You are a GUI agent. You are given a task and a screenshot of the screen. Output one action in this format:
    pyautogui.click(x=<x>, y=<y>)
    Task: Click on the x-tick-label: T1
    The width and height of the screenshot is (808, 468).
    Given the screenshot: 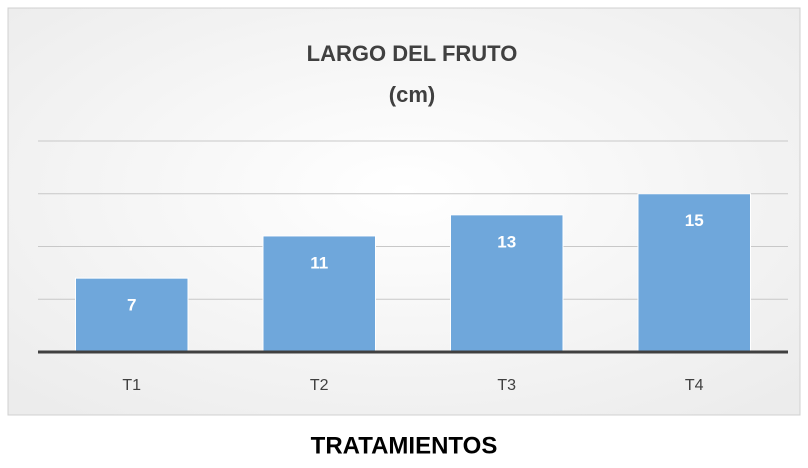 What is the action you would take?
    pyautogui.click(x=131, y=385)
    